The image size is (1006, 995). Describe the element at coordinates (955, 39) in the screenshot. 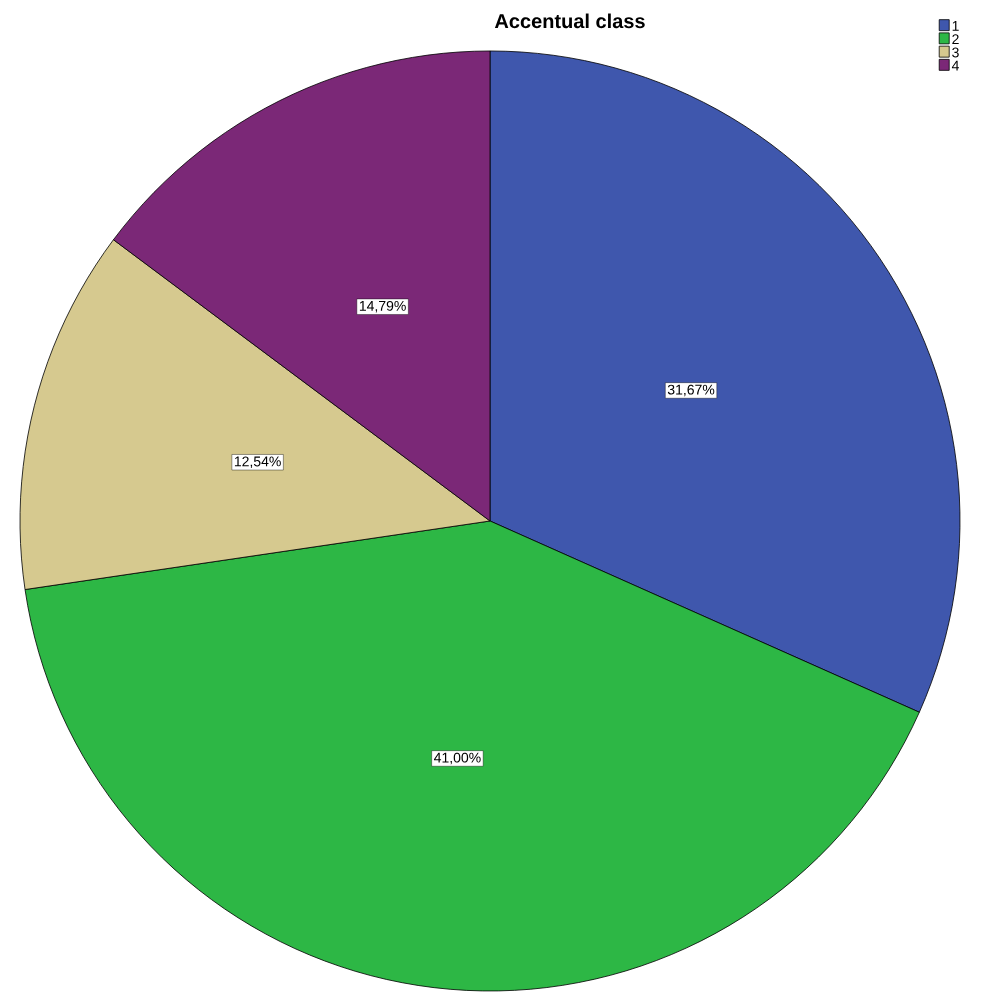

I see `legend-label: 2` at that location.